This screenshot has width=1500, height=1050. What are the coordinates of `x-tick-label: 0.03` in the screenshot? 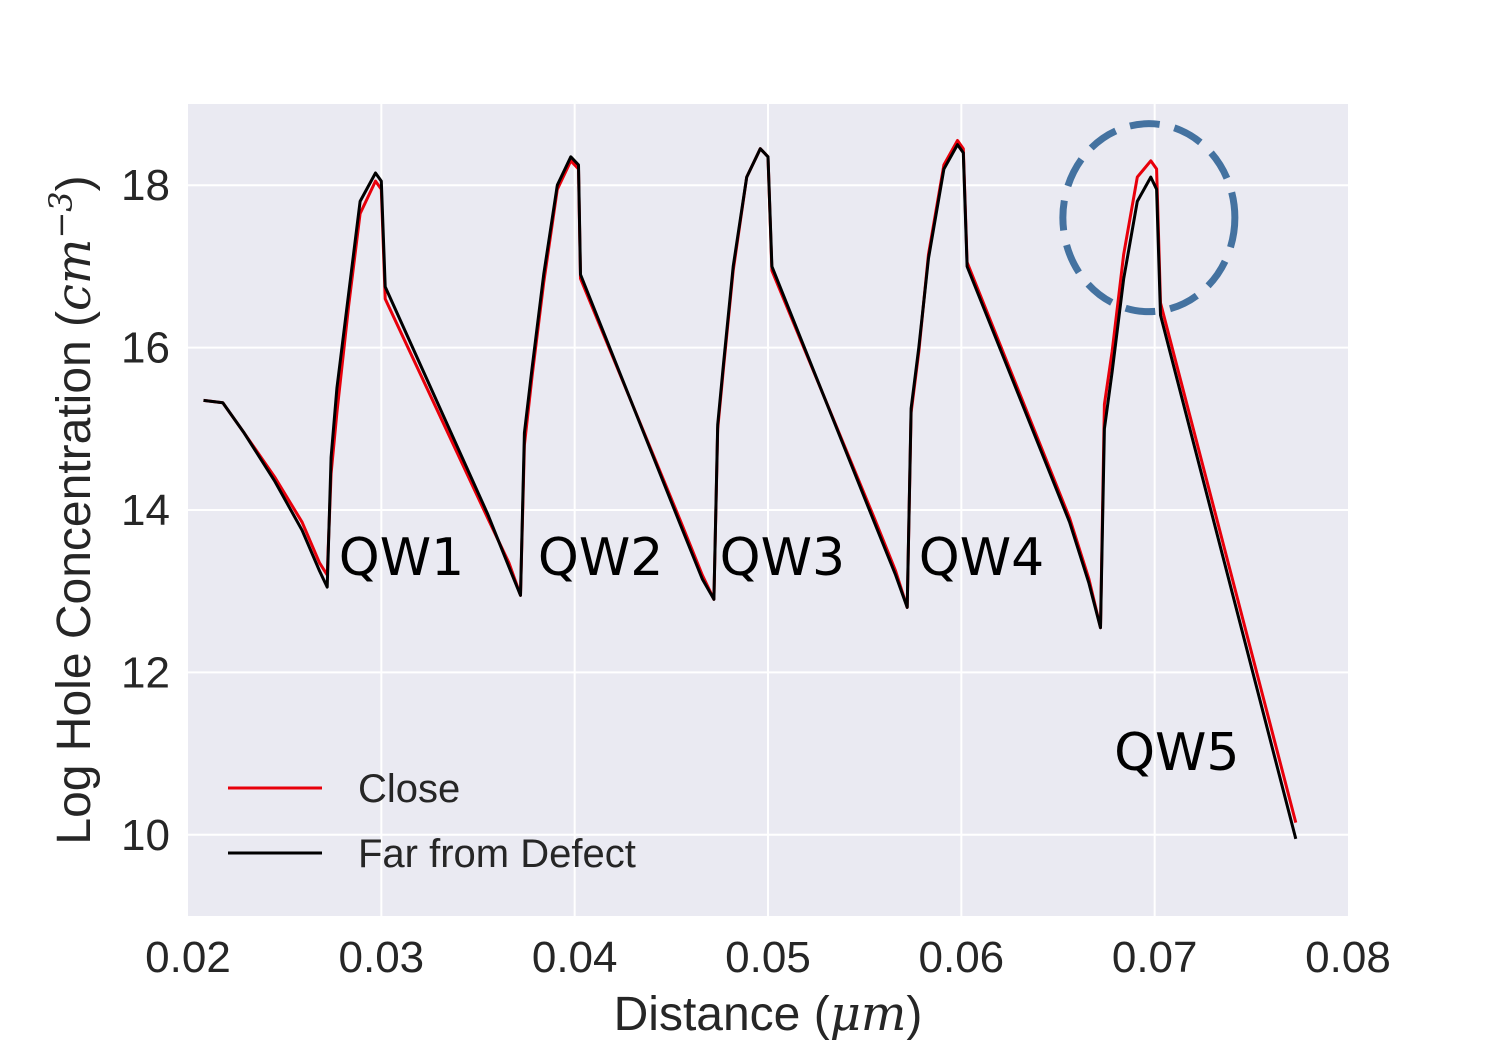 It's located at (382, 957).